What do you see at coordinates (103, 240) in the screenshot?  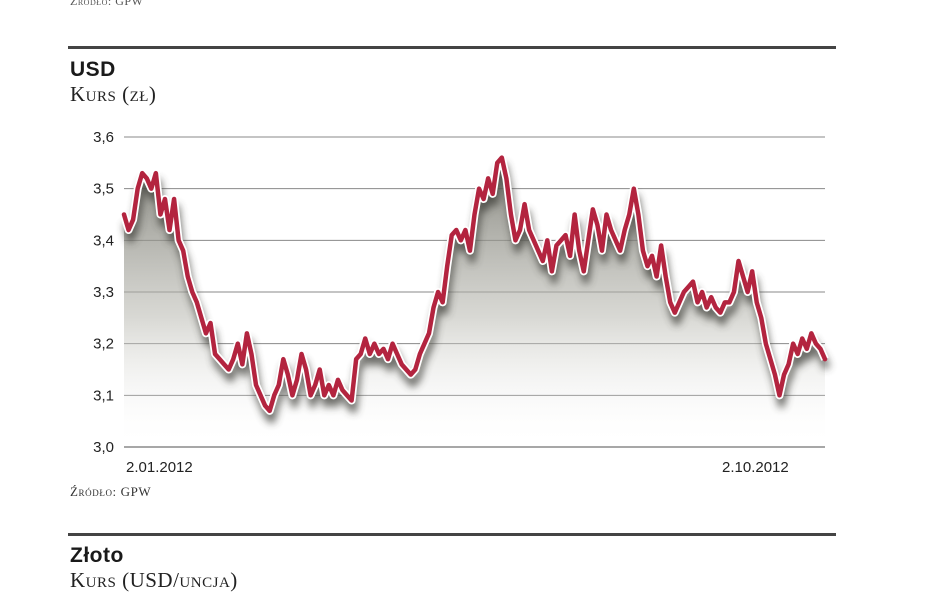 I see `y-tick-label: 3,4` at bounding box center [103, 240].